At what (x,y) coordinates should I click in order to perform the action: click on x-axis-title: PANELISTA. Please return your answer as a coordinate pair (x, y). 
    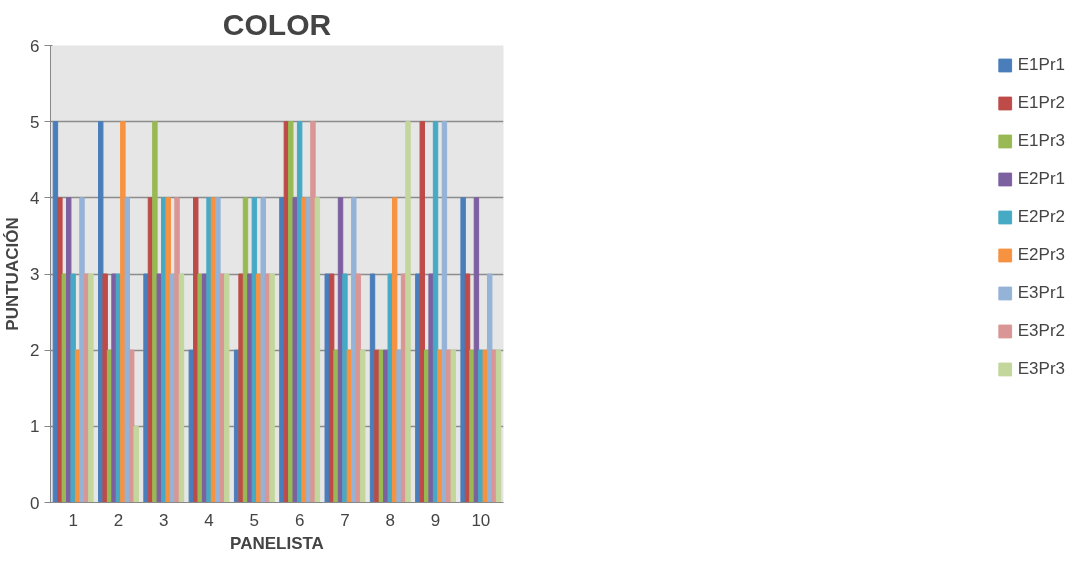
    Looking at the image, I should click on (277, 543).